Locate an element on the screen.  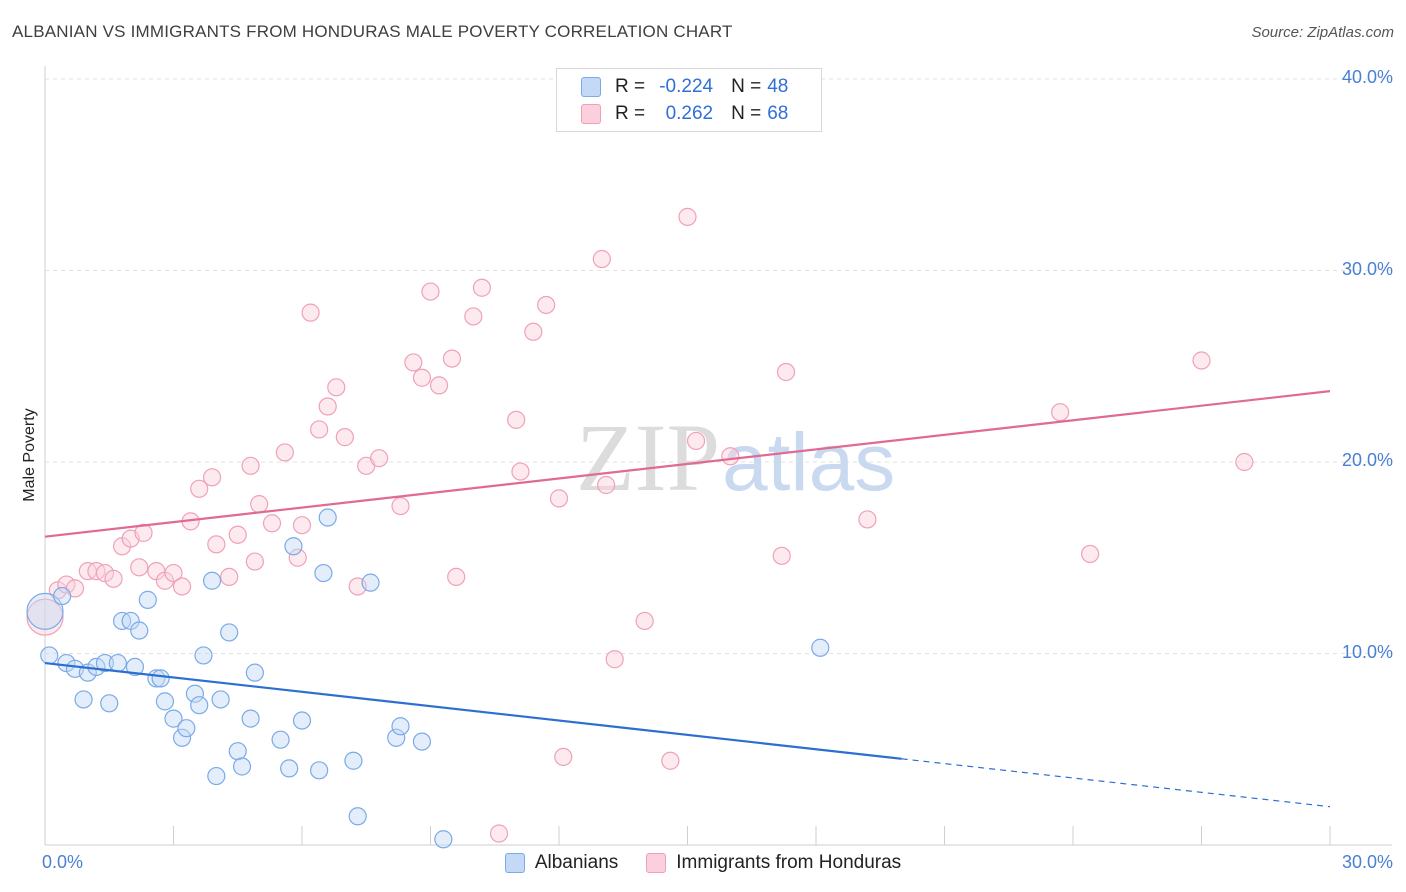
r-label: R = is located at coordinates (630, 86).